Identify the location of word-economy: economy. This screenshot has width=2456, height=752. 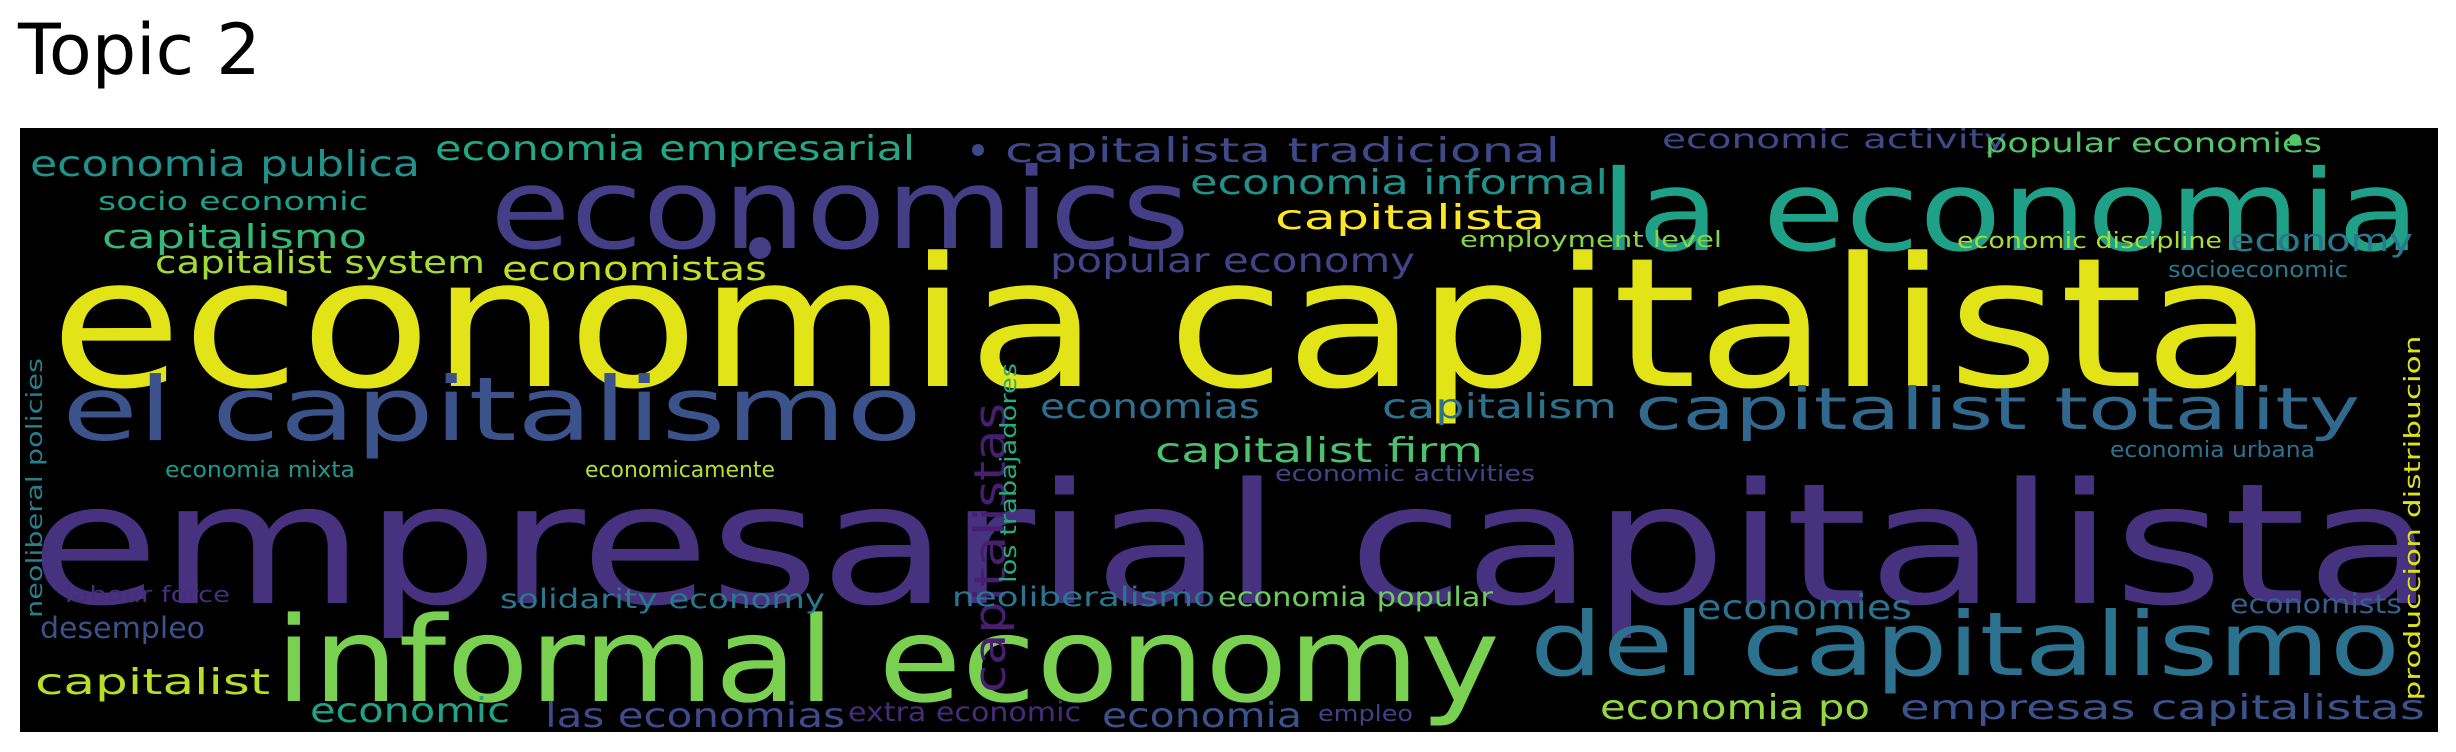
(2321, 241).